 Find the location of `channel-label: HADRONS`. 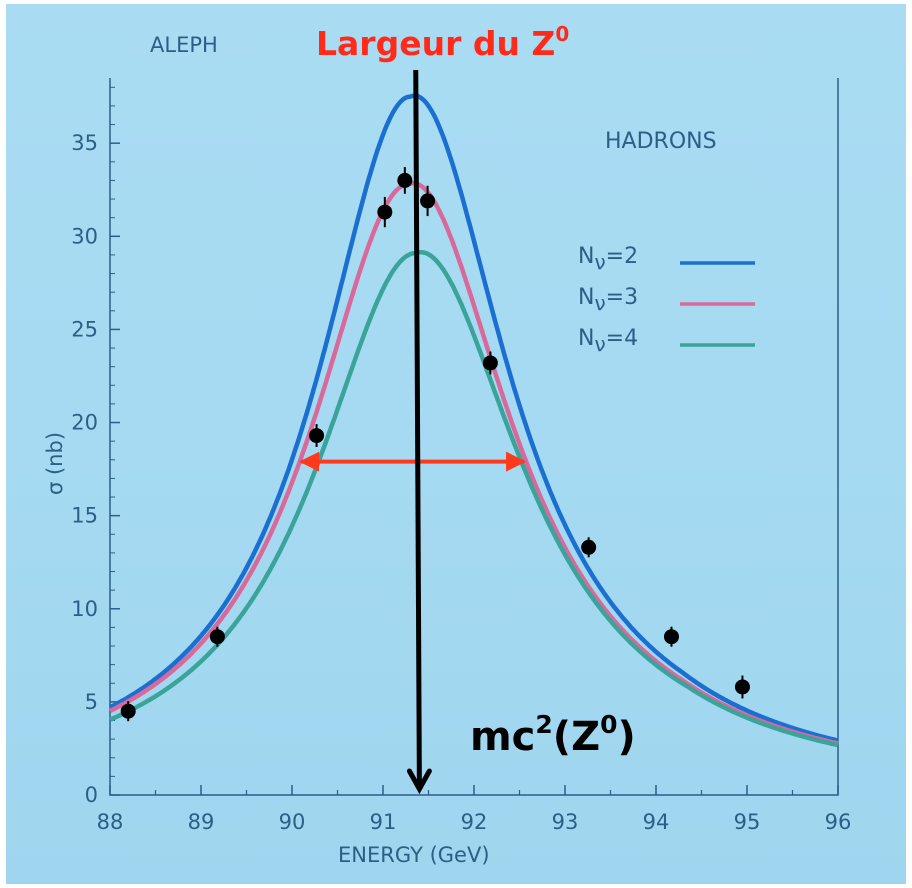

channel-label: HADRONS is located at coordinates (661, 141).